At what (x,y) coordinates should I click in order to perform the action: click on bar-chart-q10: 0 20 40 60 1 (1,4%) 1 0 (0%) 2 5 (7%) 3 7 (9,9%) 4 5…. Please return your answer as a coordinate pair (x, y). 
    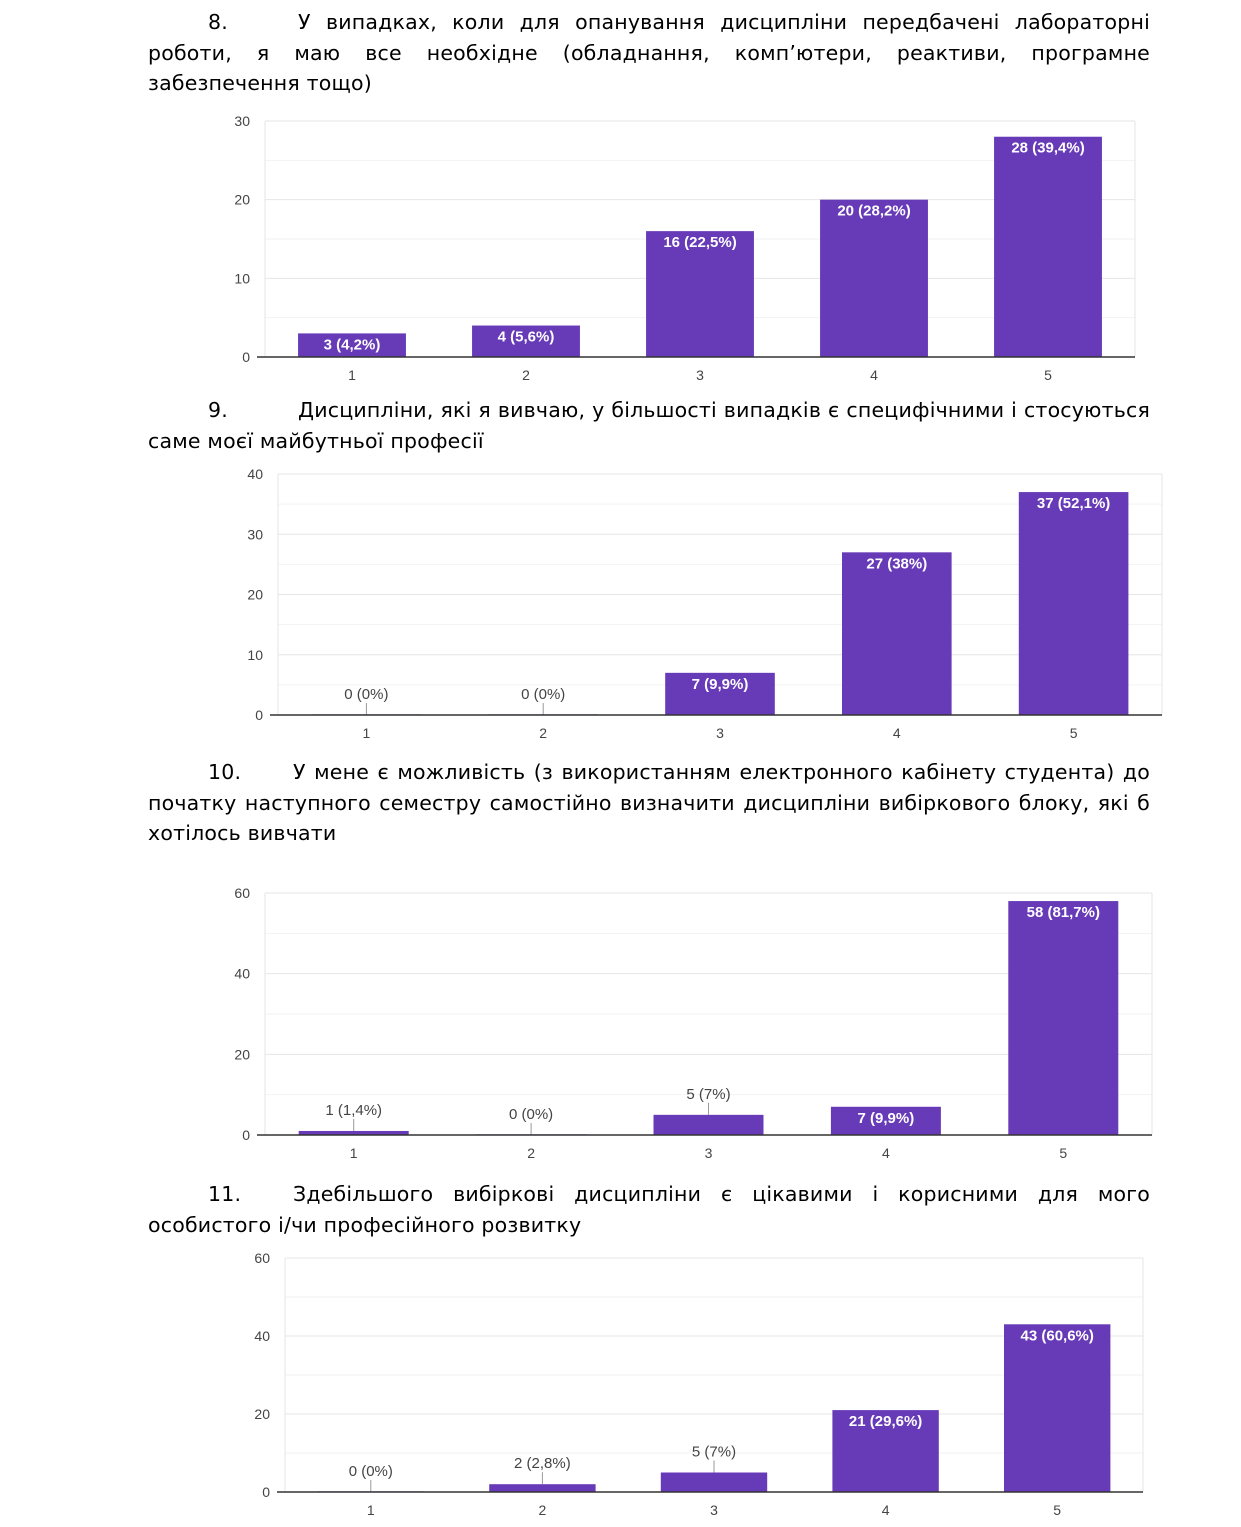
    Looking at the image, I should click on (693, 1023).